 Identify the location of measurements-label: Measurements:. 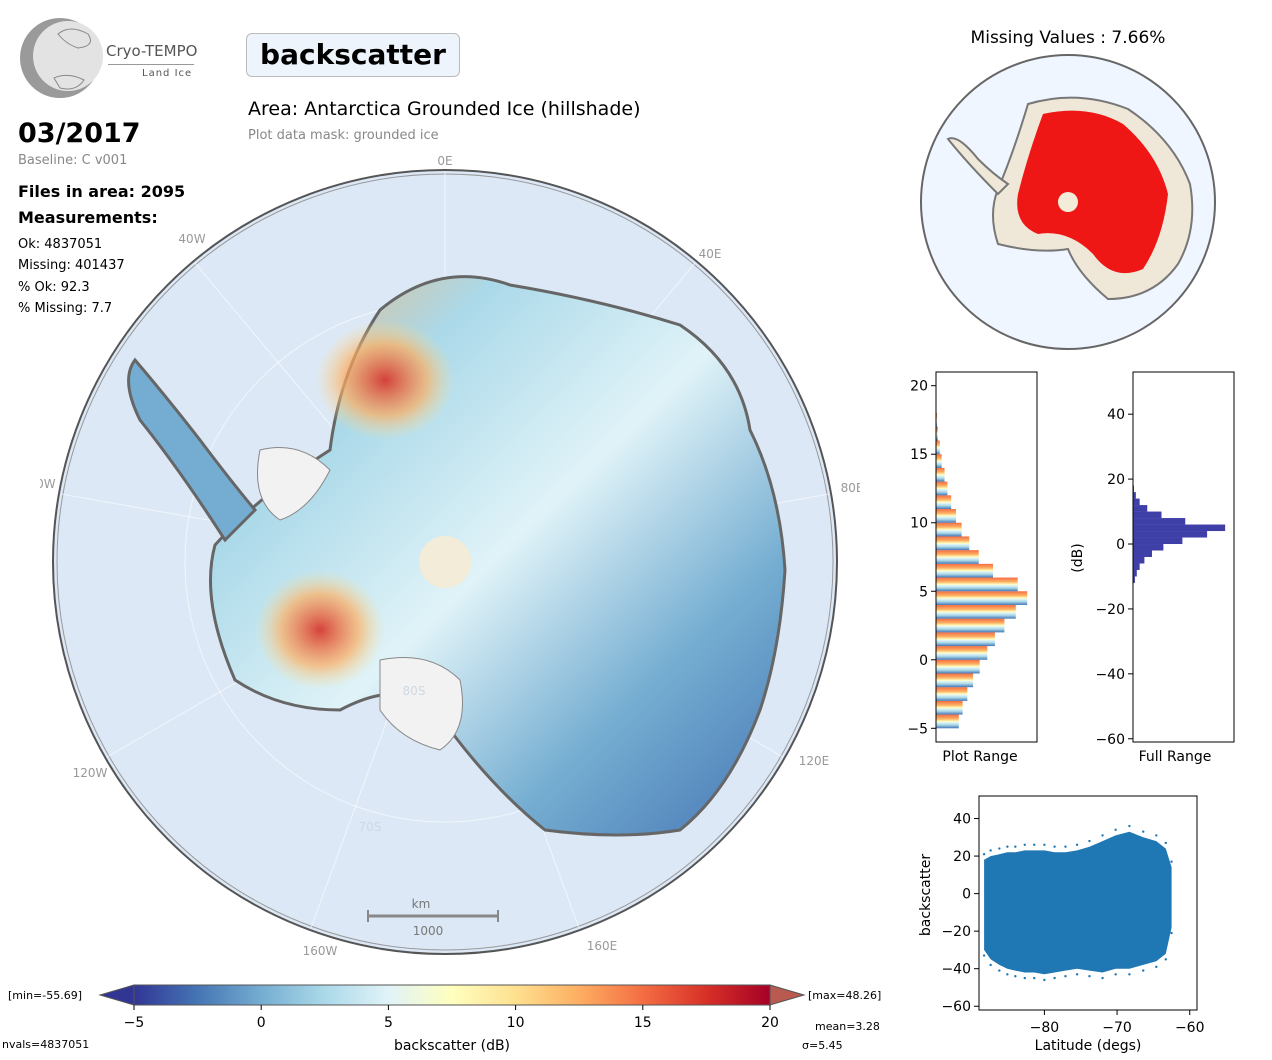
(88, 217).